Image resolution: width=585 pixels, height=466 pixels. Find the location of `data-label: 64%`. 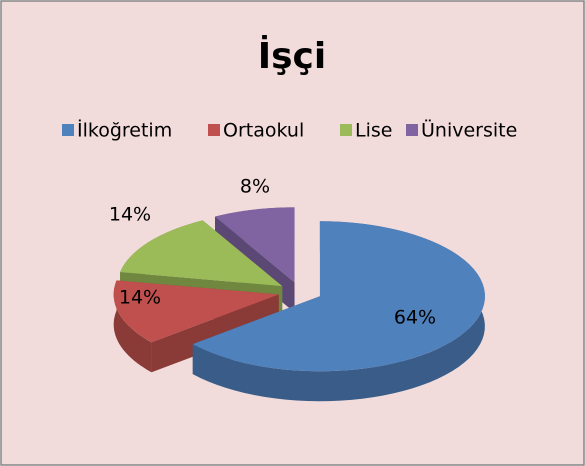

data-label: 64% is located at coordinates (415, 318).